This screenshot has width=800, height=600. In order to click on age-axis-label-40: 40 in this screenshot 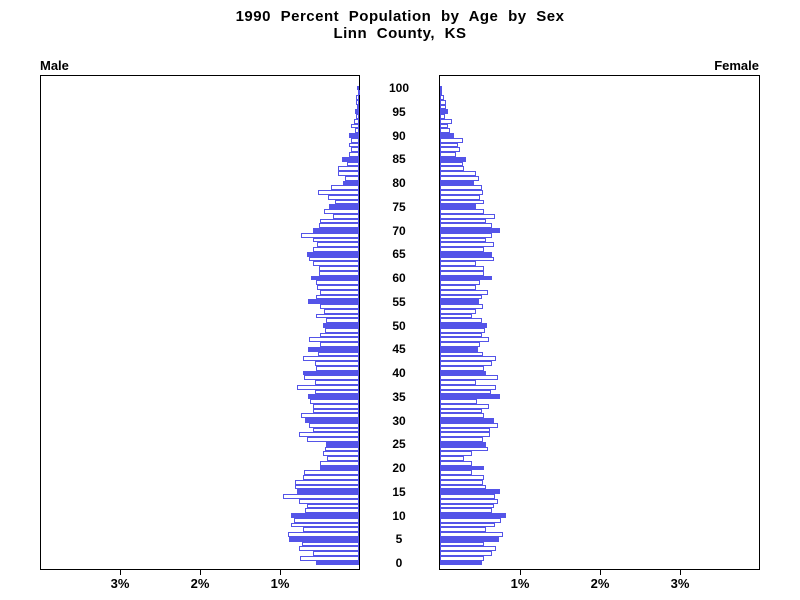, I will do `click(399, 373)`.